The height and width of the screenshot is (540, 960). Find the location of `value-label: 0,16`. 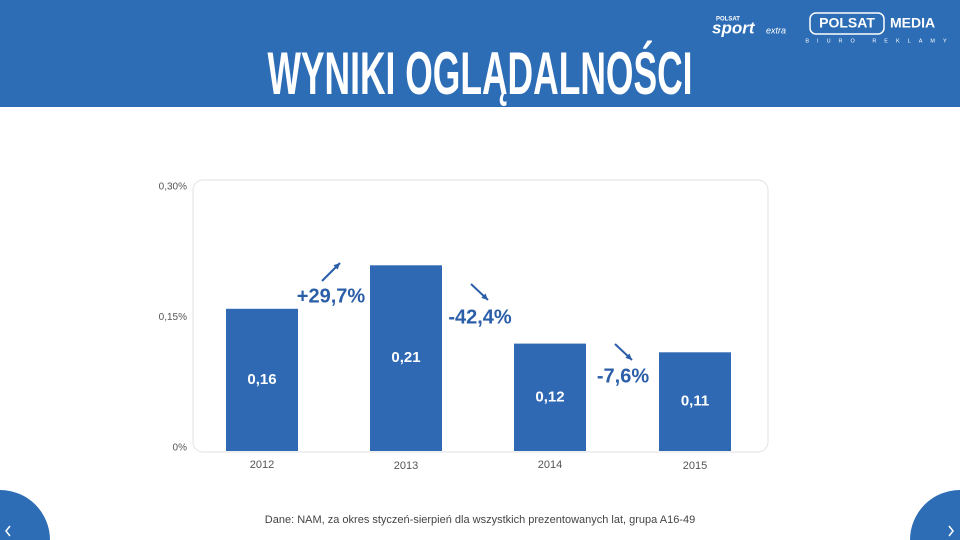

value-label: 0,16 is located at coordinates (261, 379).